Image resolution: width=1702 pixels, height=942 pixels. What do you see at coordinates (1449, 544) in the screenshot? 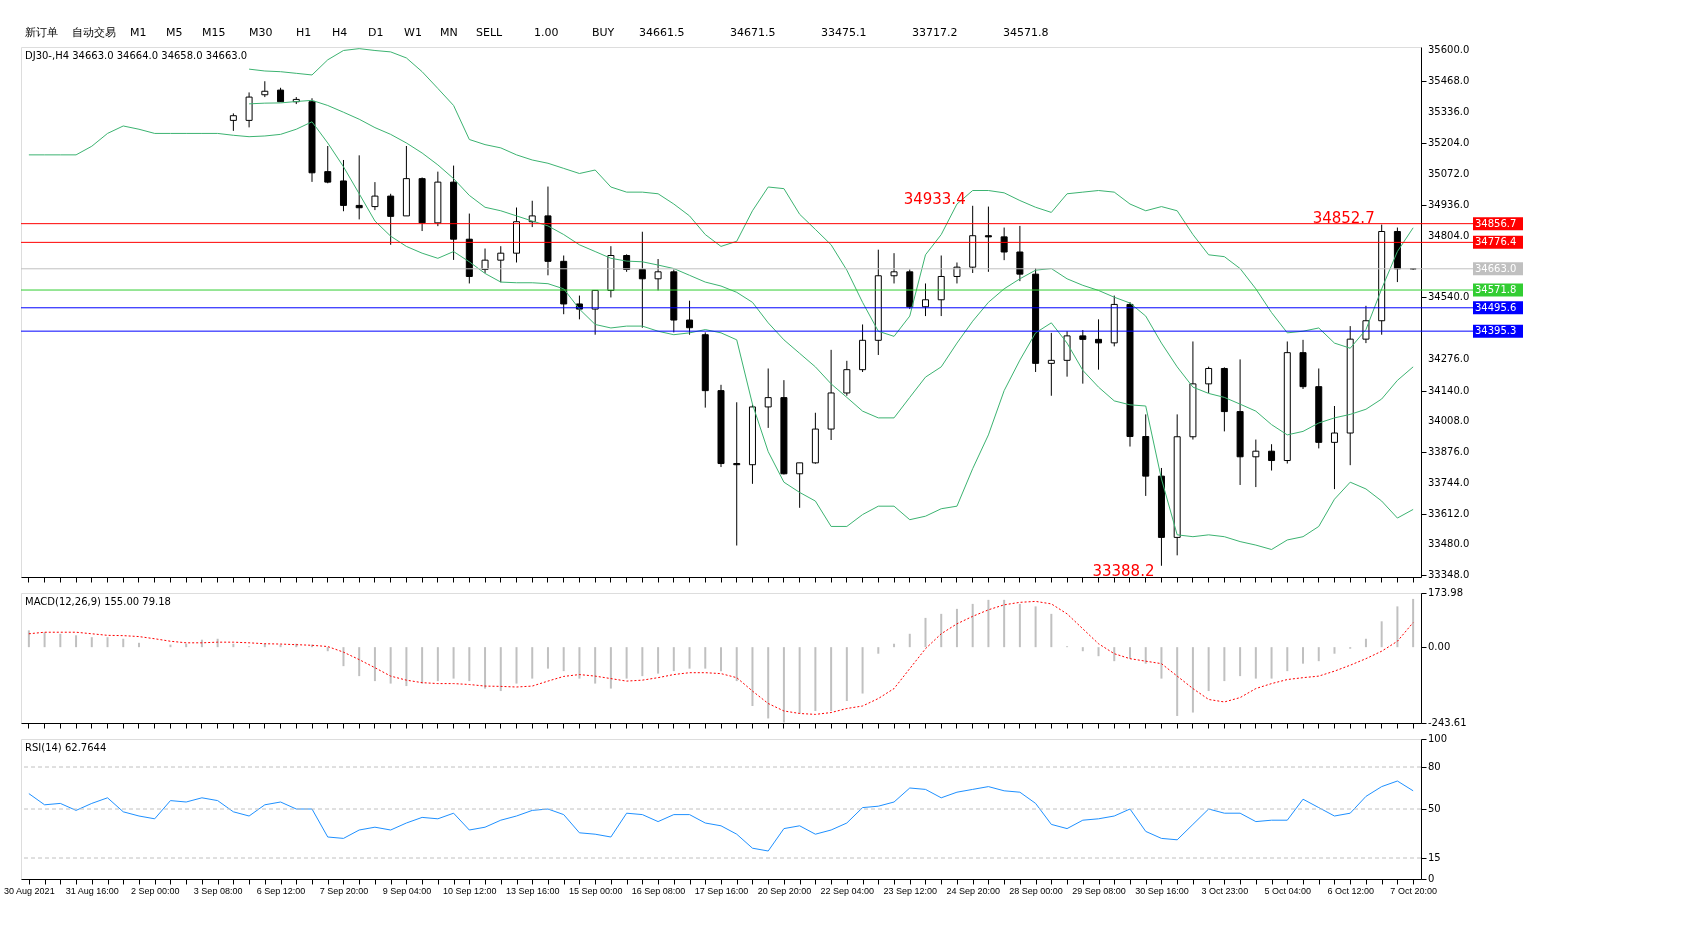
I see `y-tick-label: 33480.0` at bounding box center [1449, 544].